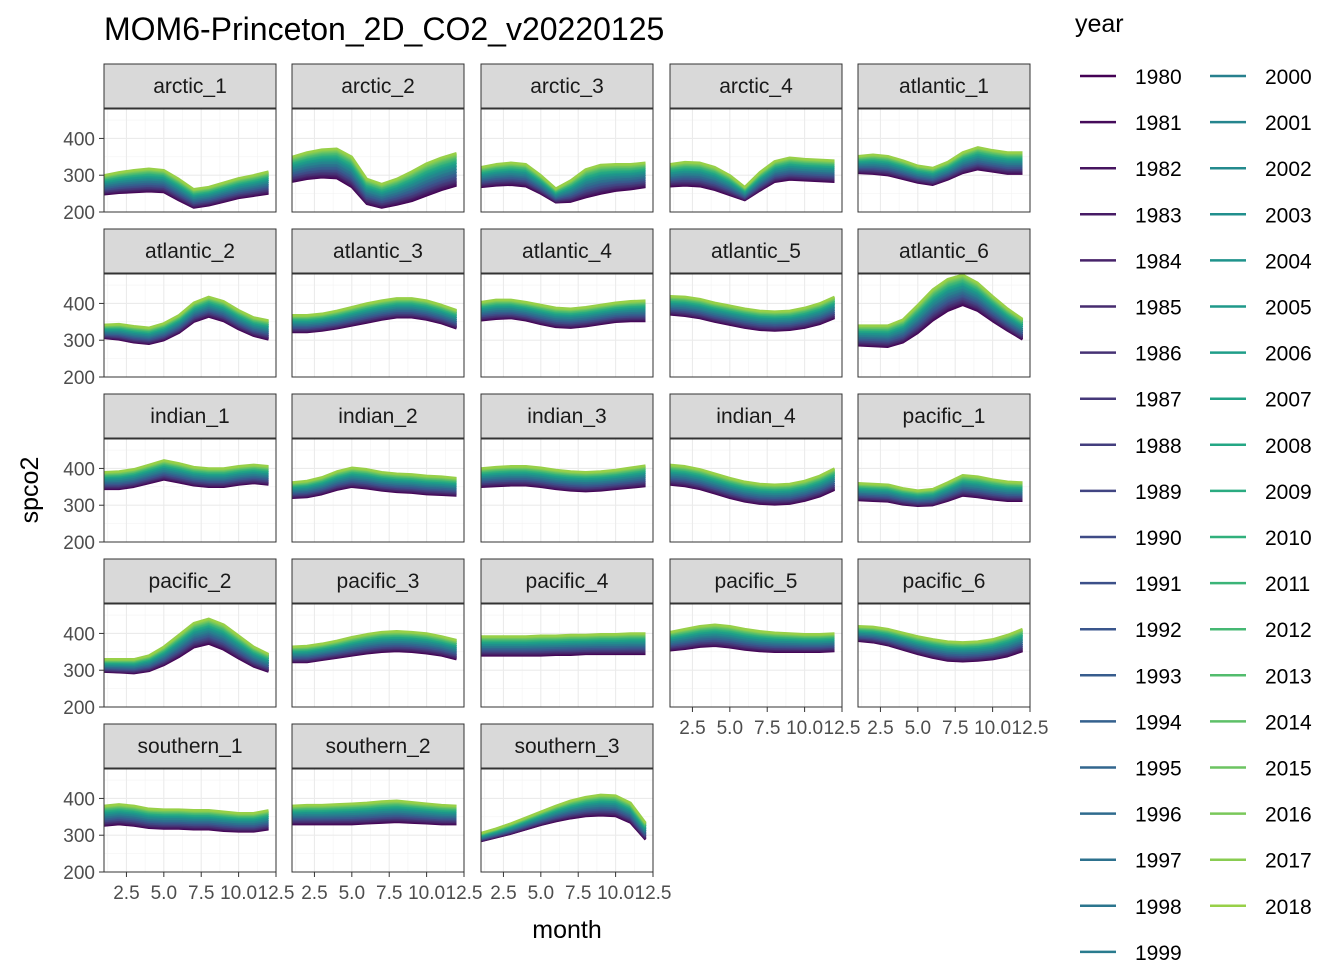 This screenshot has width=1344, height=960. What do you see at coordinates (1158, 308) in the screenshot?
I see `legend-label: 1985` at bounding box center [1158, 308].